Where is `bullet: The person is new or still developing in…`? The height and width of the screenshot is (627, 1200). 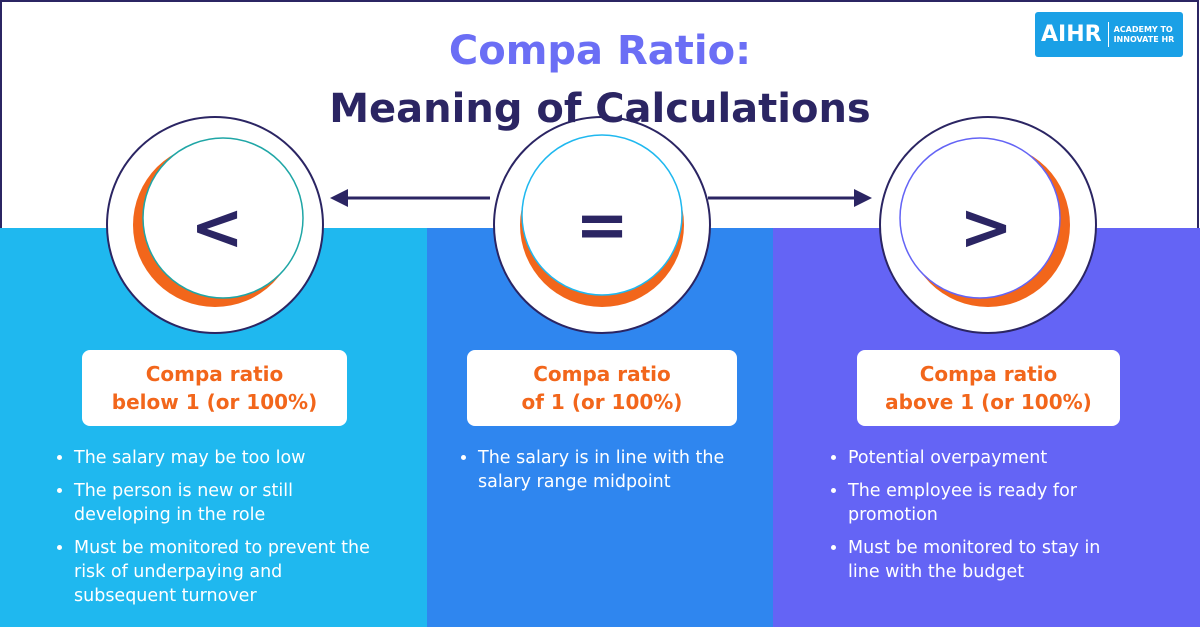 bullet: The person is new or still developing in… is located at coordinates (224, 503).